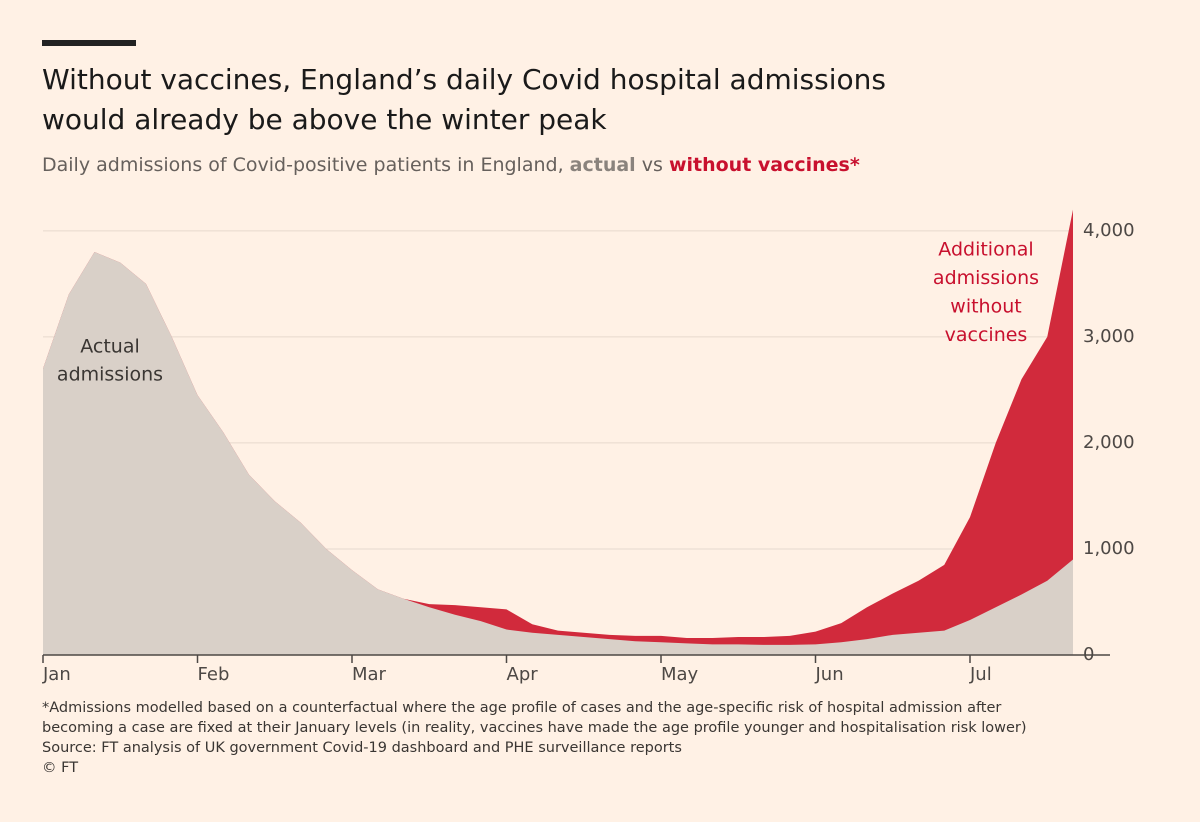 This screenshot has width=1200, height=822. I want to click on subtitle-join: vs, so click(652, 165).